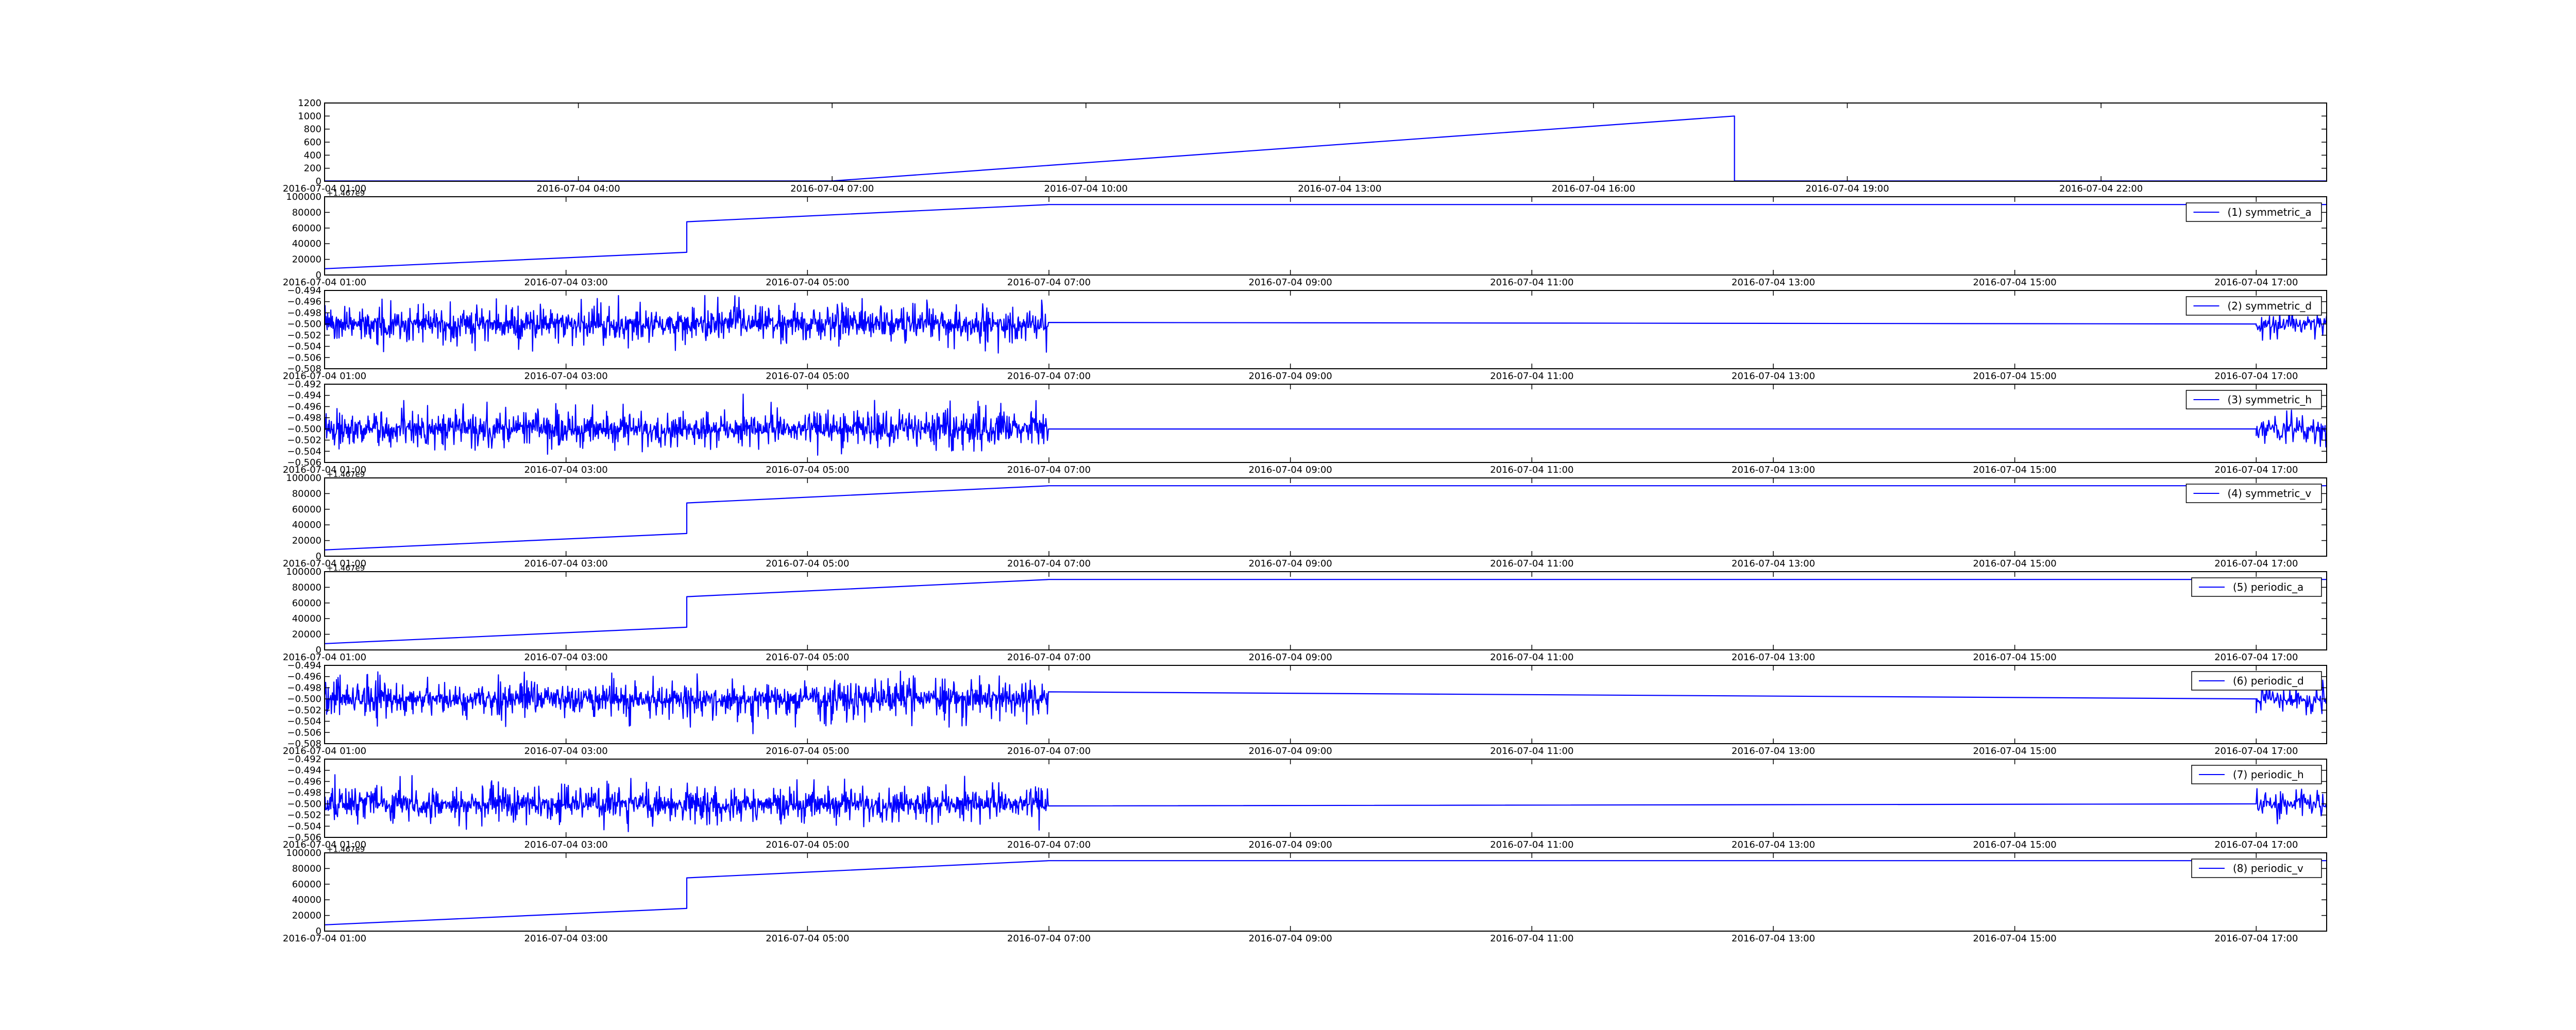  Describe the element at coordinates (2101, 189) in the screenshot. I see `x-tick-label: 2016-07-04 22:00` at that location.